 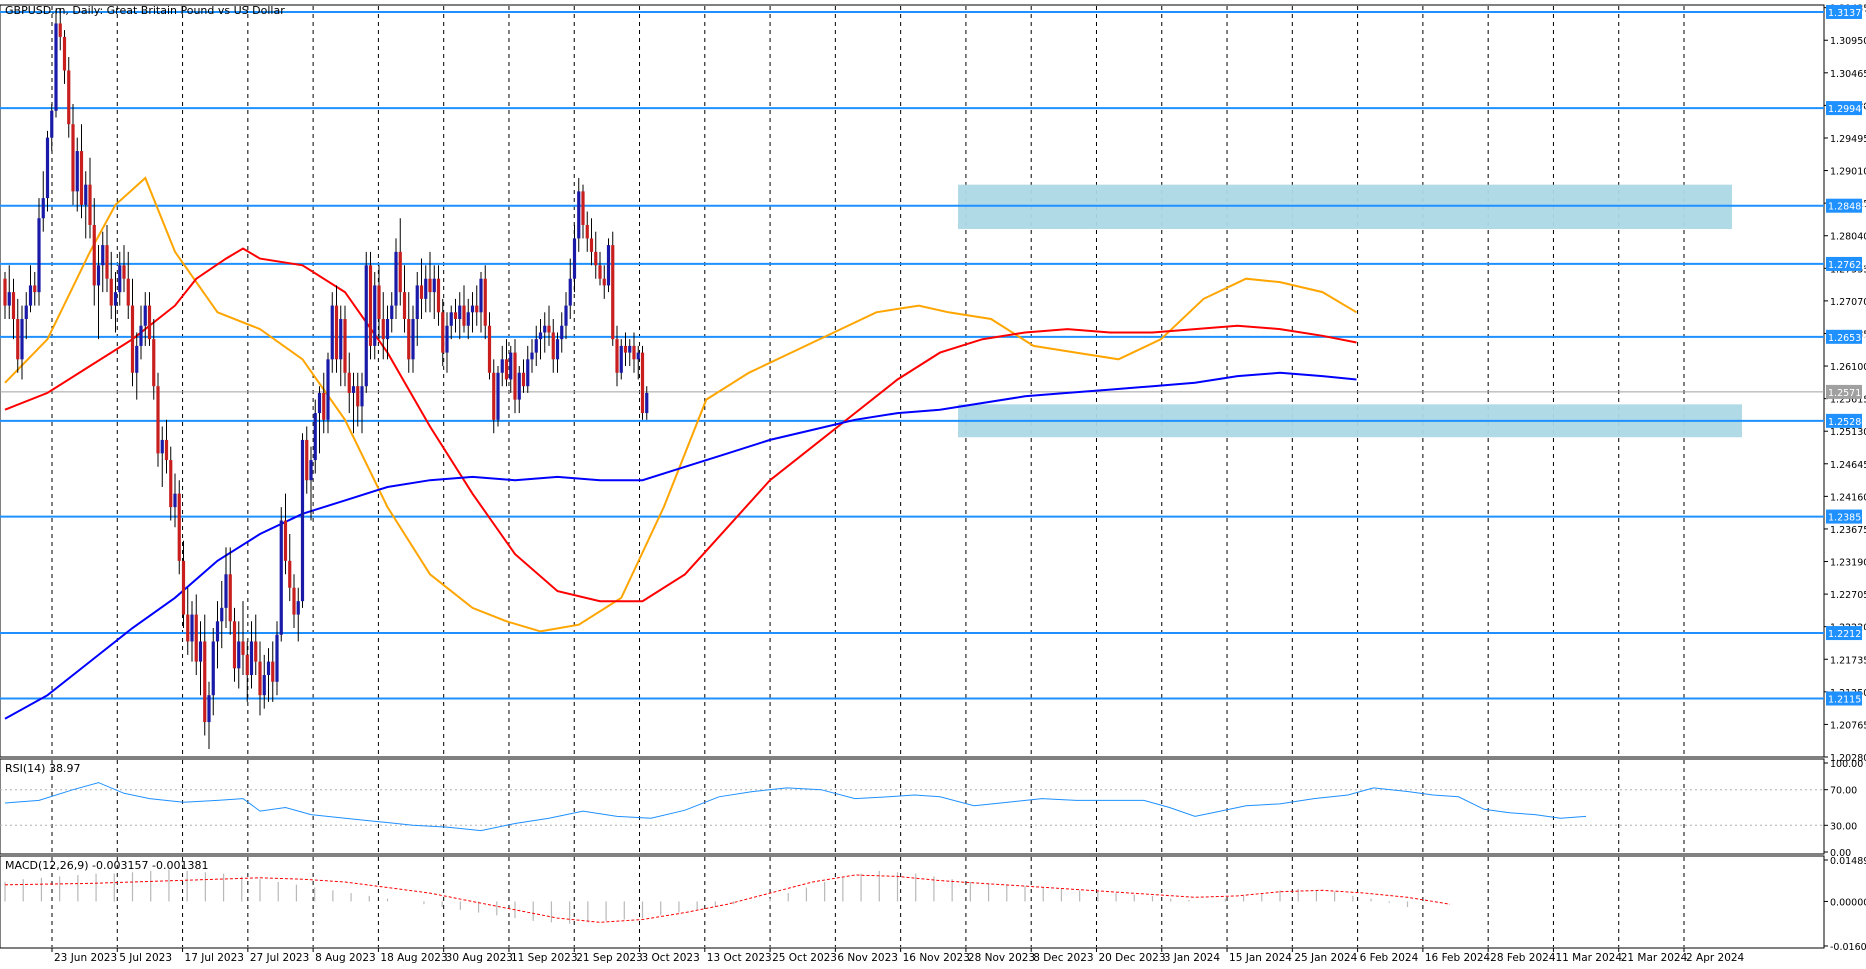 I want to click on y-tick-label: 1.22705, so click(x=1848, y=595).